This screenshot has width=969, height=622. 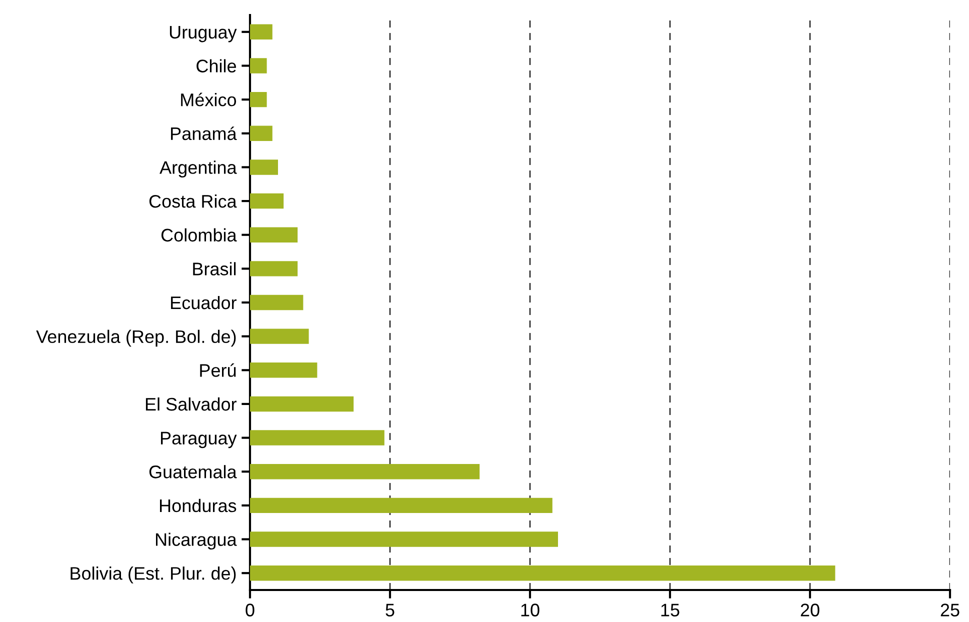 I want to click on y-tick-label: Brasil, so click(x=214, y=269).